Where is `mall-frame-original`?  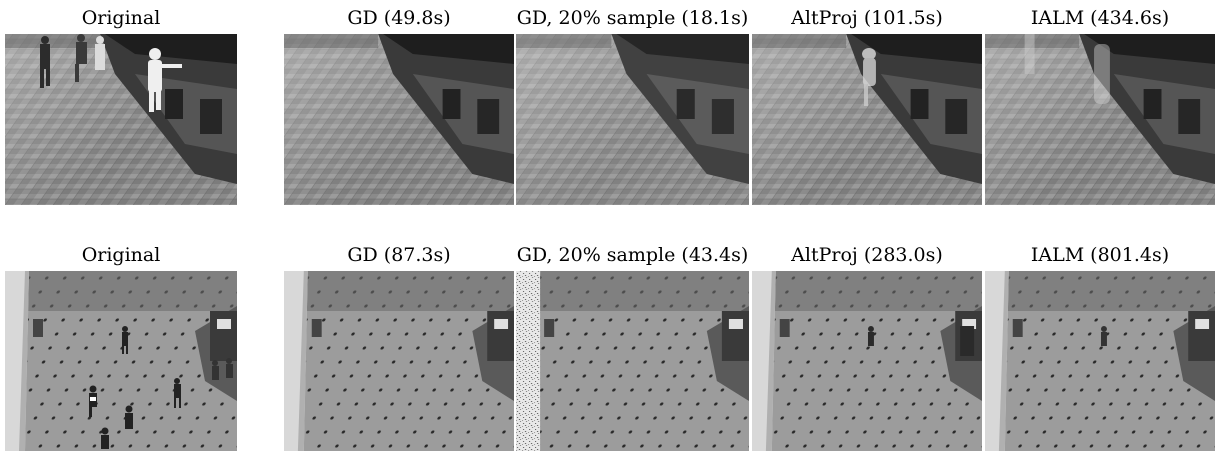 mall-frame-original is located at coordinates (121, 361).